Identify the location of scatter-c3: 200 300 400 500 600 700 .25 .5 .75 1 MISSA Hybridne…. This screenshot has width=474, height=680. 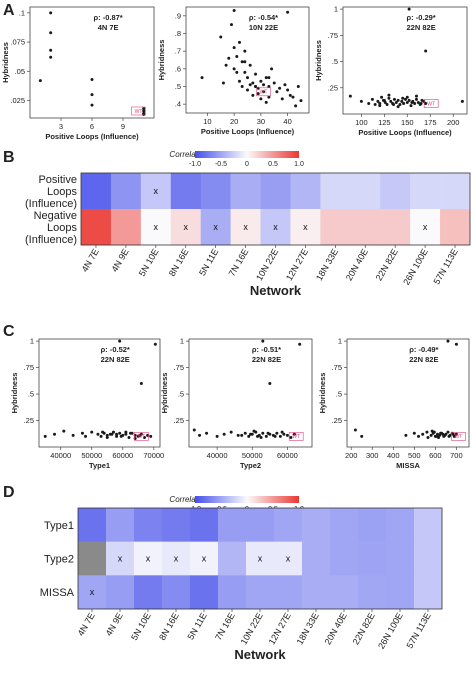
(394, 403).